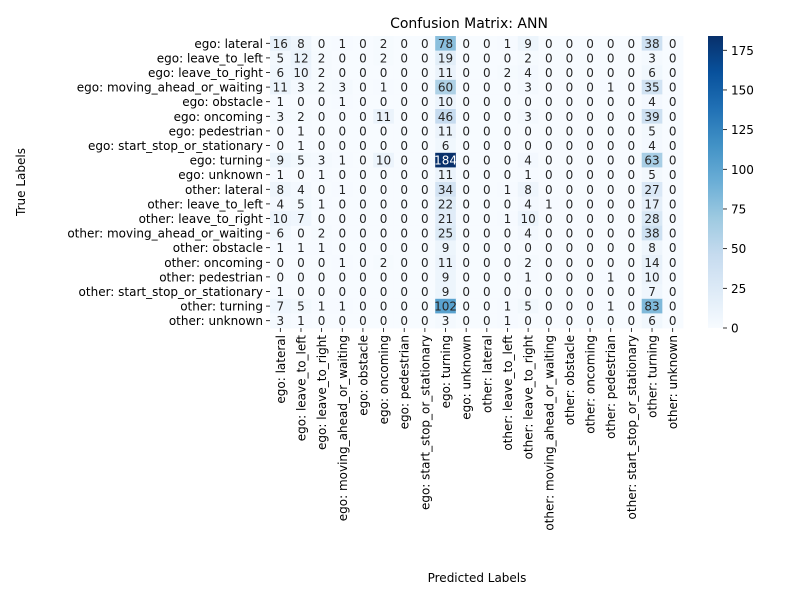  What do you see at coordinates (322, 392) in the screenshot?
I see `x-tick-label: ego: leave_to_right` at bounding box center [322, 392].